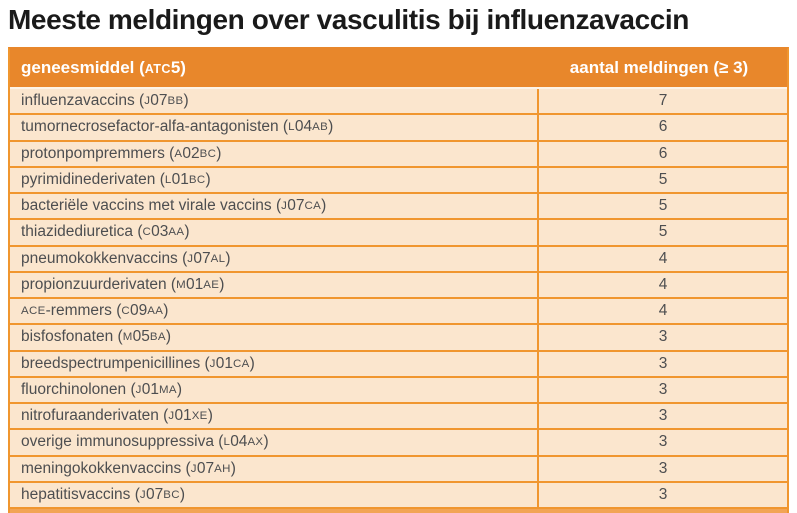 The width and height of the screenshot is (797, 513). Describe the element at coordinates (398, 508) in the screenshot. I see `table-bottom-border` at that location.